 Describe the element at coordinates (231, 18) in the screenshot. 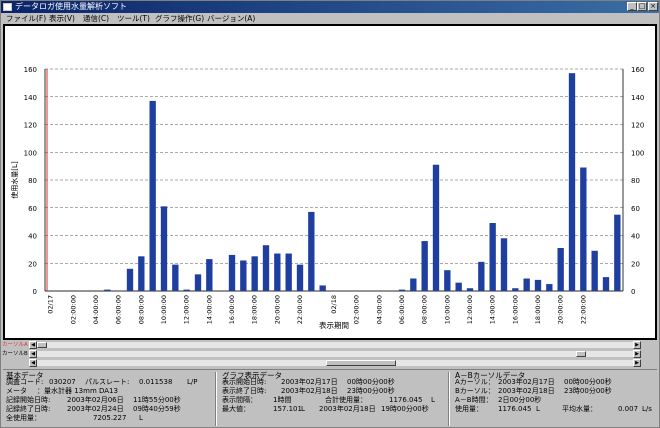

I see `menu-version: バージョン(A)` at that location.